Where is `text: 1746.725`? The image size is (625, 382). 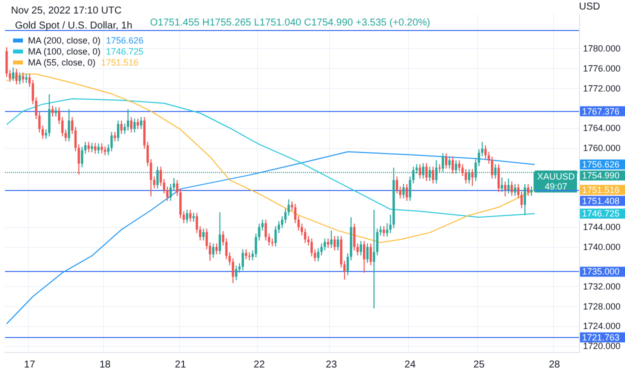 text: 1746.725 is located at coordinates (601, 213).